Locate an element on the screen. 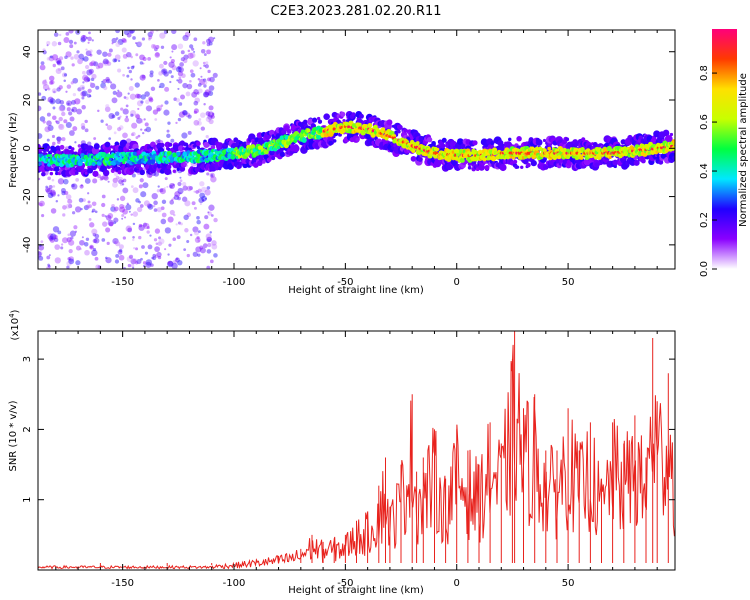 This screenshot has width=750, height=600. spectrogram-xtick-label: 50 is located at coordinates (568, 282).